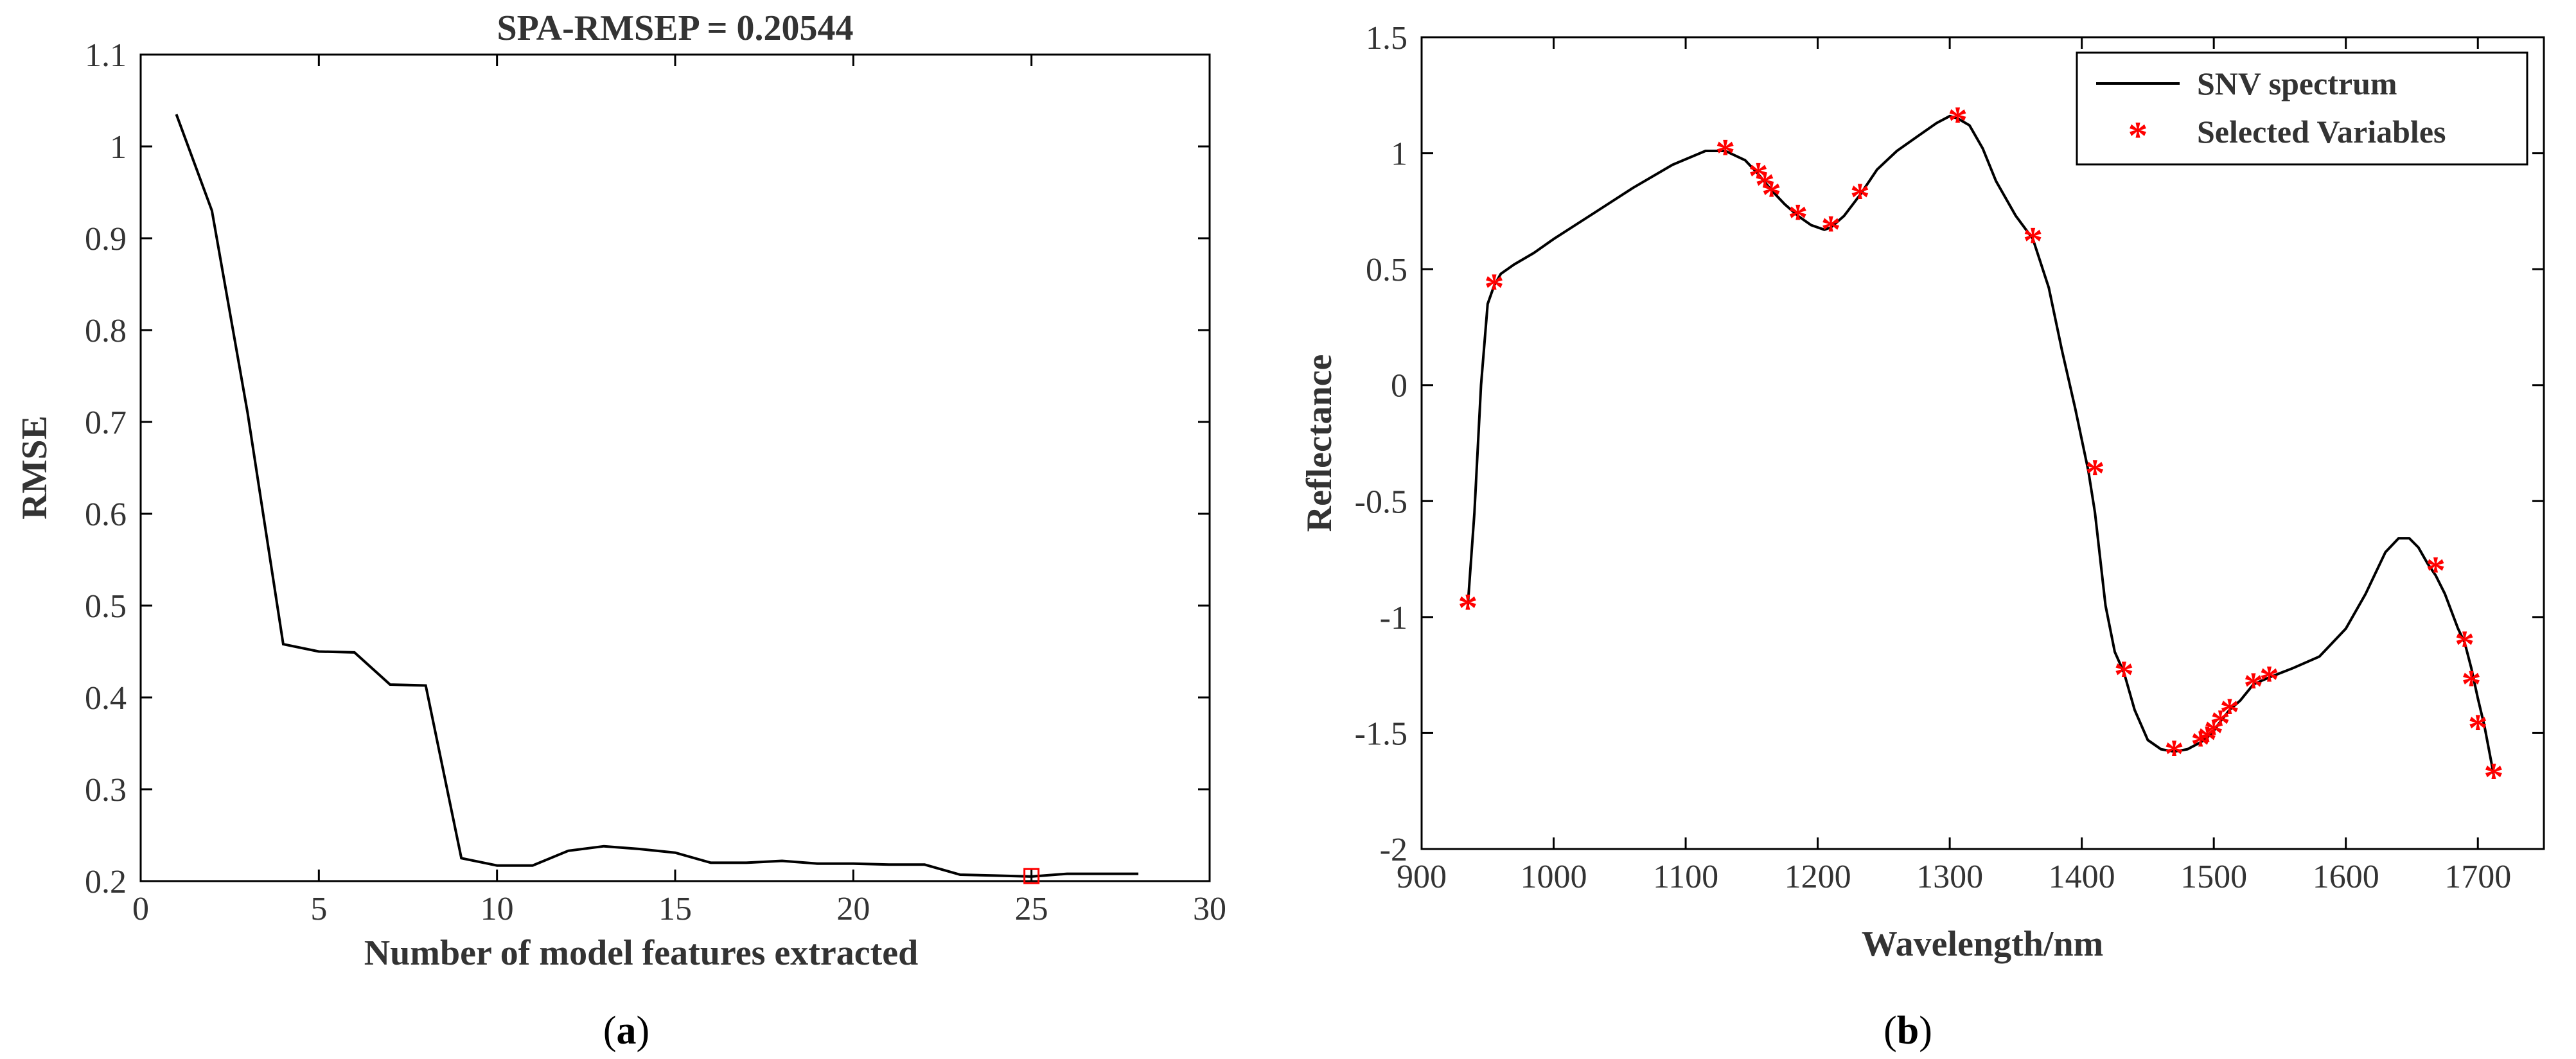 The height and width of the screenshot is (1059, 2576). I want to click on x-tick-label: 10, so click(497, 909).